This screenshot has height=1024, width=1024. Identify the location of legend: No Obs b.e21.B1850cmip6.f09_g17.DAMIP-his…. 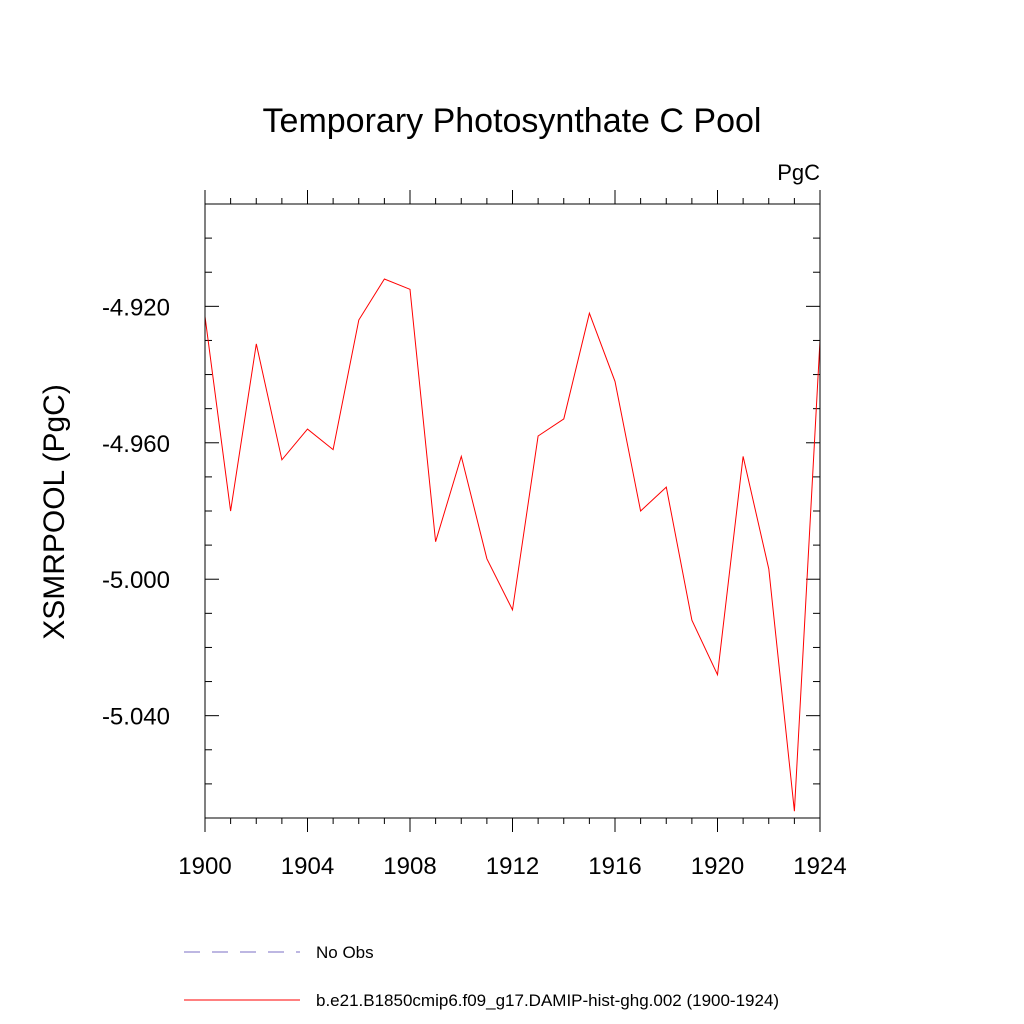
(481, 976).